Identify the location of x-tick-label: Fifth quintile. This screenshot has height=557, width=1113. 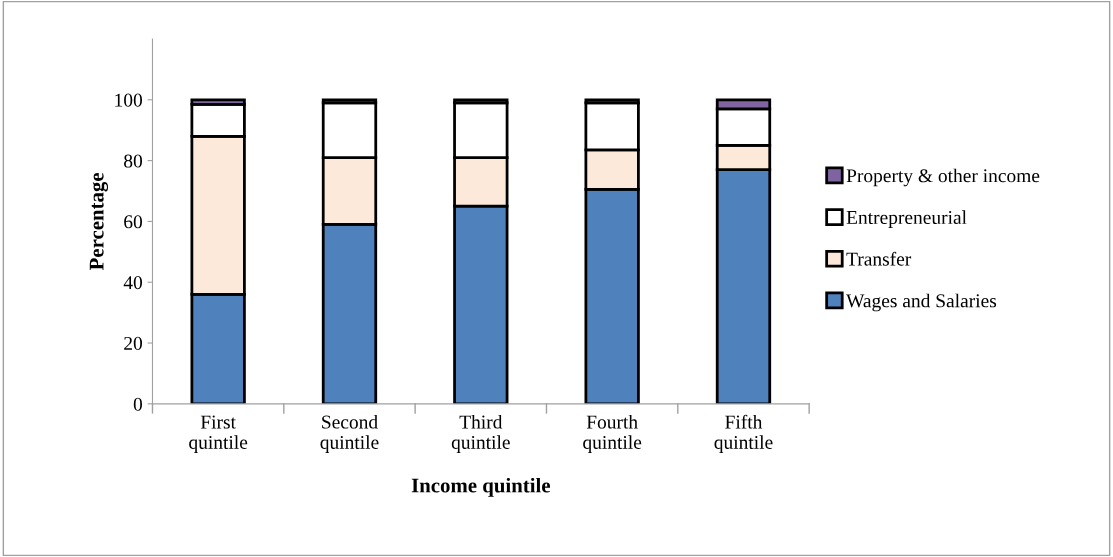
(743, 433).